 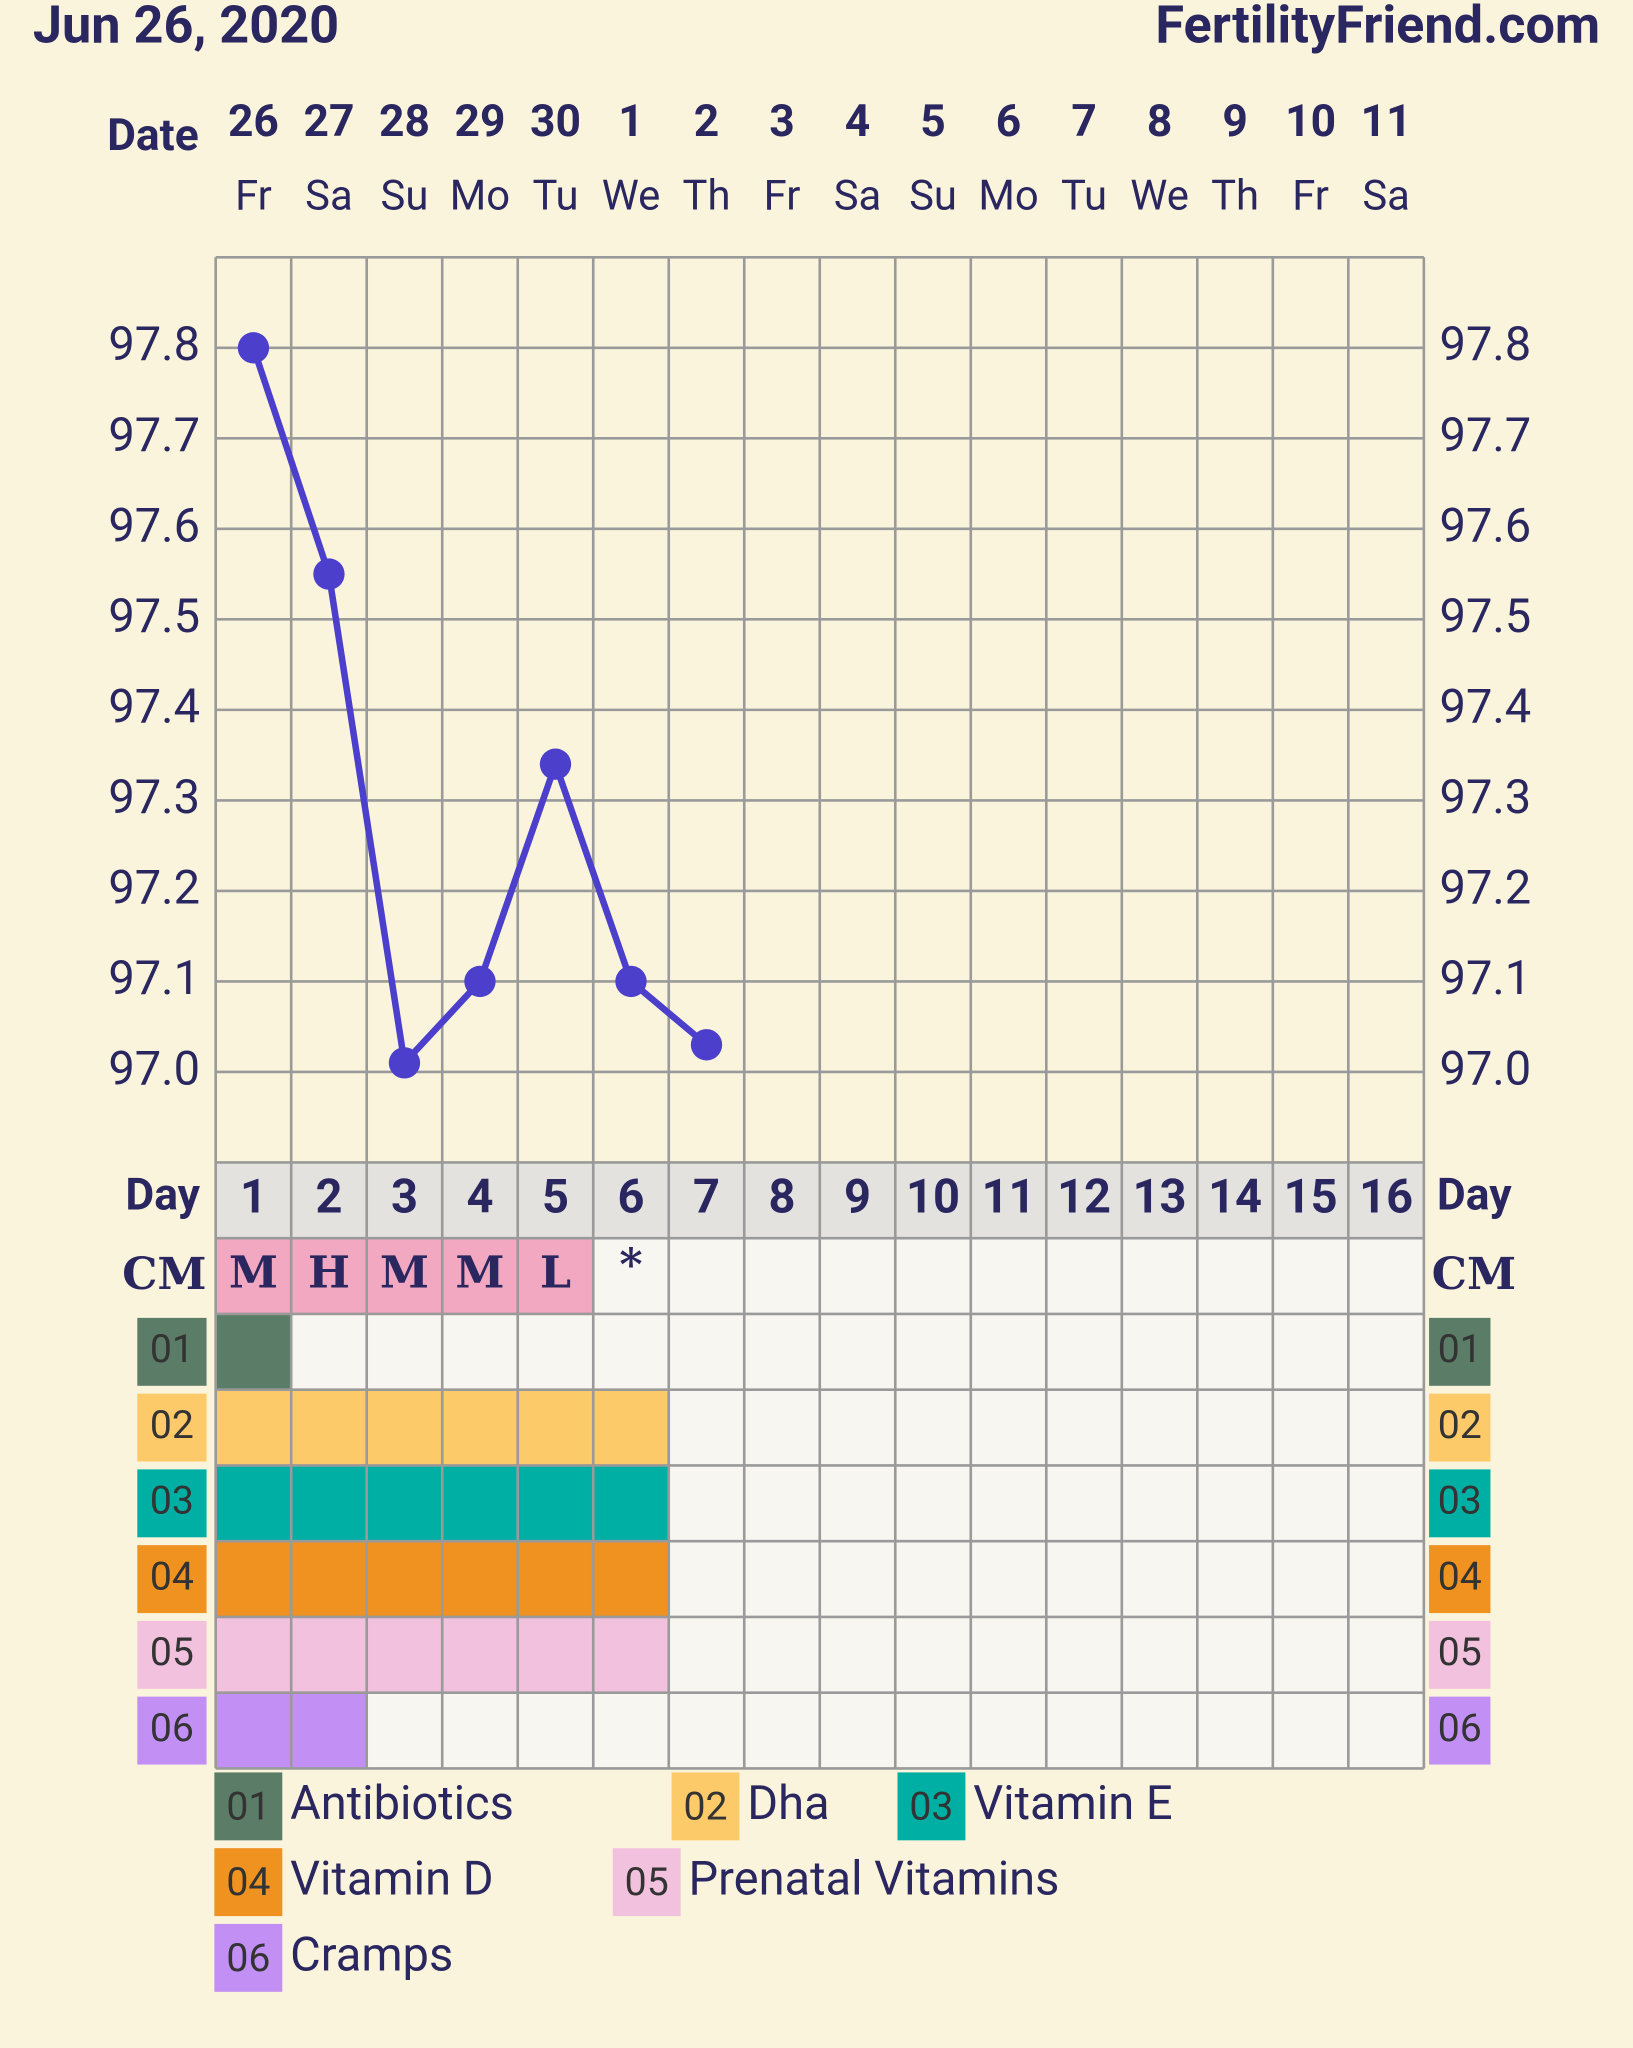 I want to click on cycle-day: 16, so click(x=1386, y=1197).